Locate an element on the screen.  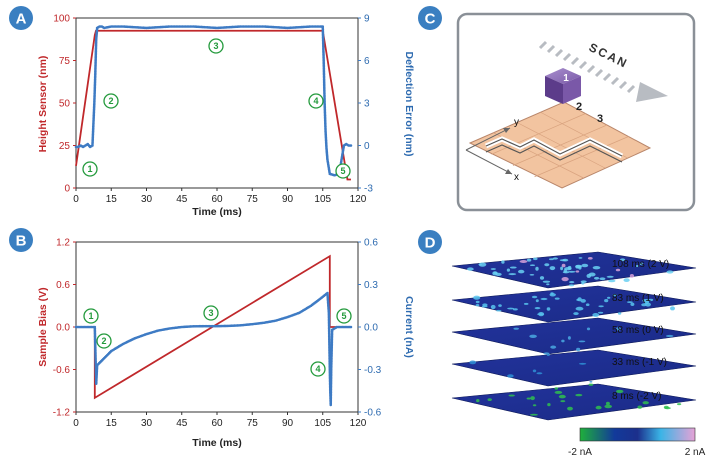
panel-a-x-tick-label: 45 is located at coordinates (182, 199).